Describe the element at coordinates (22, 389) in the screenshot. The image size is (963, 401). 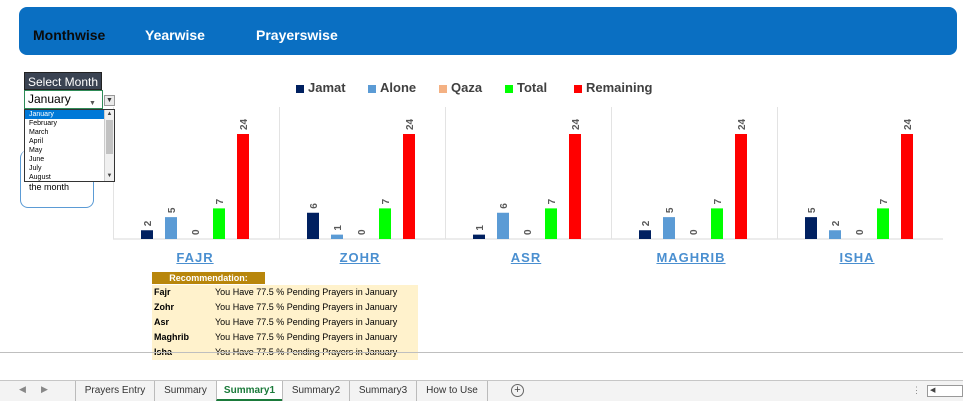
I see `prev-sheet-icon: ◀` at that location.